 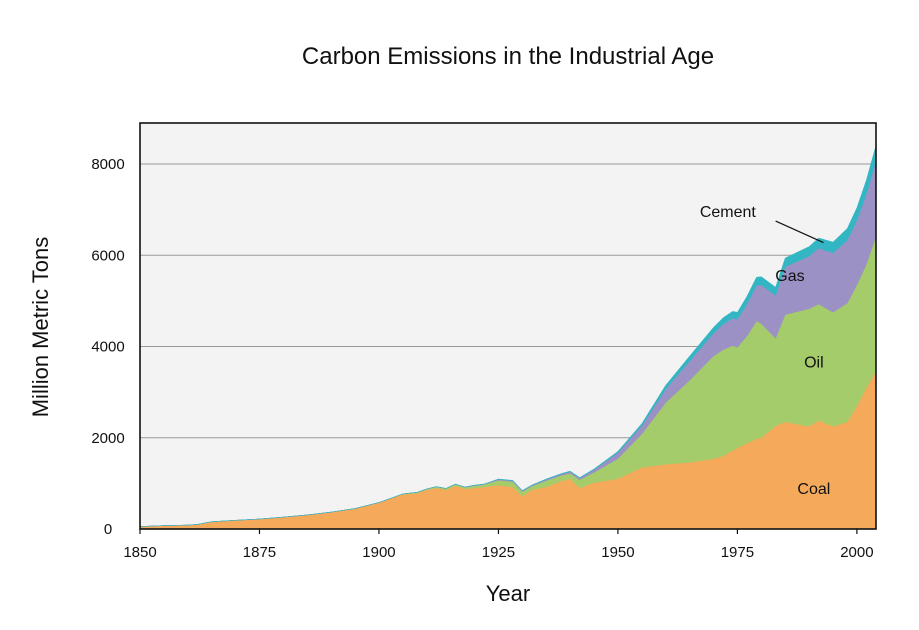 I want to click on y-tick-label-2000: 2000, so click(x=107, y=438).